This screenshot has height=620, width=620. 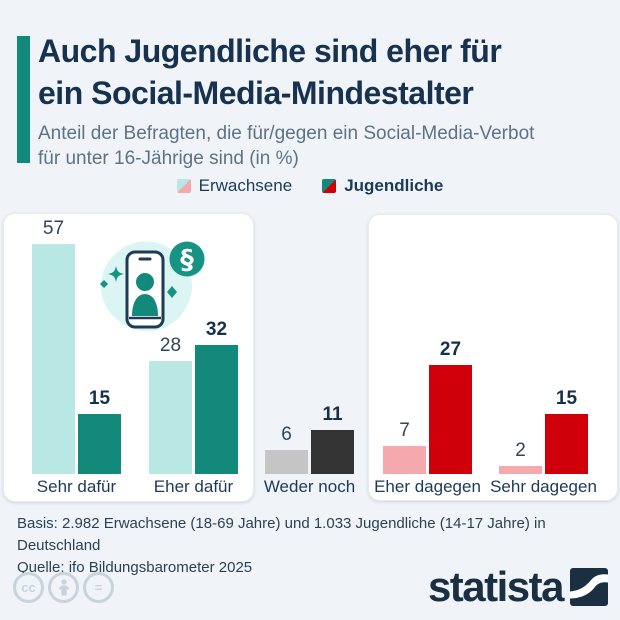 I want to click on page-title-line1: Auch Jugendliche sind eher für, so click(x=270, y=51).